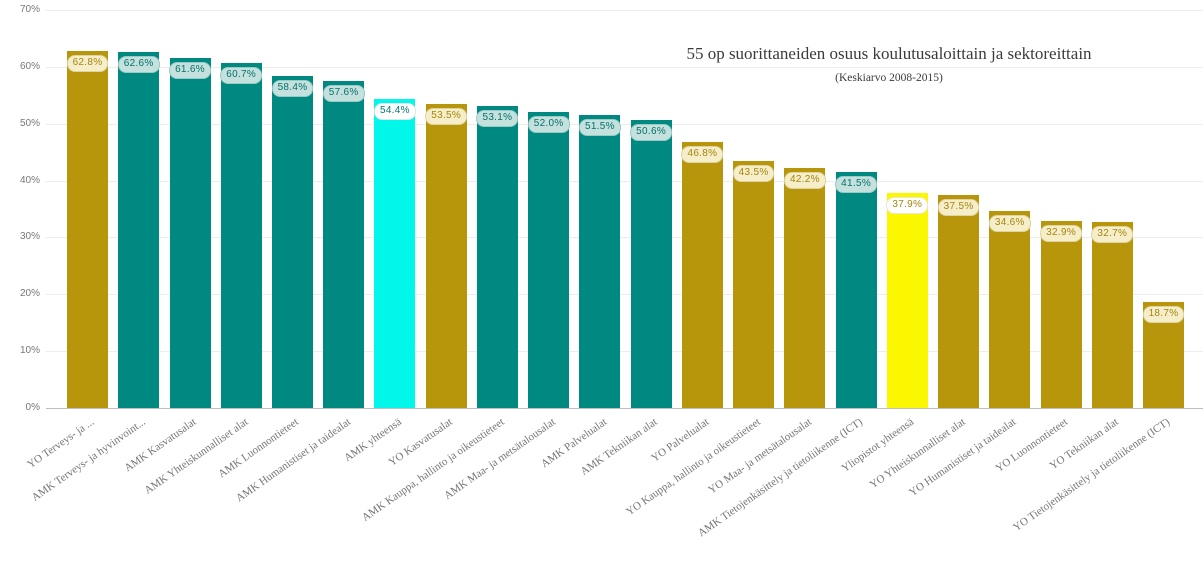 This screenshot has height=564, width=1203. I want to click on bar-value-label: 53.5%, so click(446, 116).